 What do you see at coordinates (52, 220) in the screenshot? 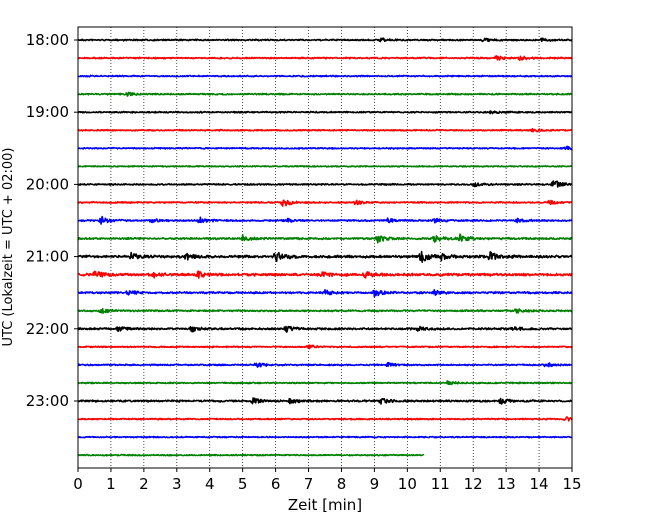
I see `y-axis-ticks: 18:00 19:00 20:00 21:00 22:00 23:00` at bounding box center [52, 220].